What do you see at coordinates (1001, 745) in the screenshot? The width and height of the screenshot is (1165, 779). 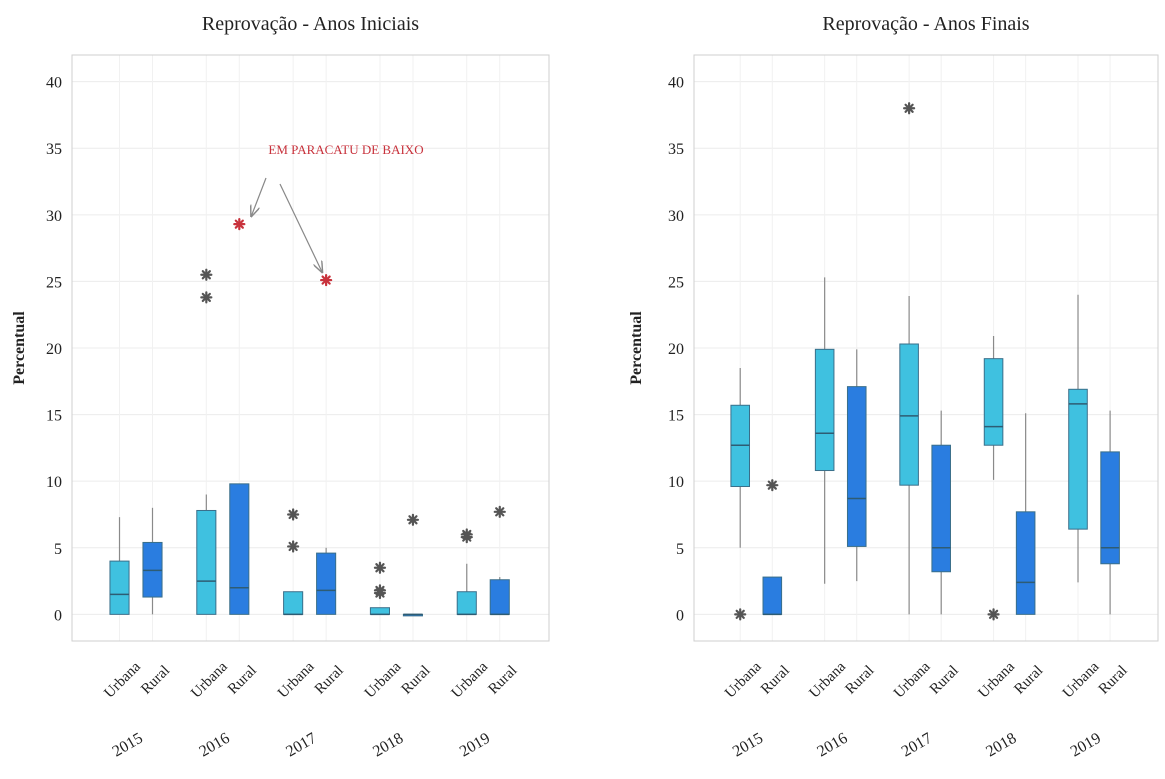 I see `x-year-label: 2018` at bounding box center [1001, 745].